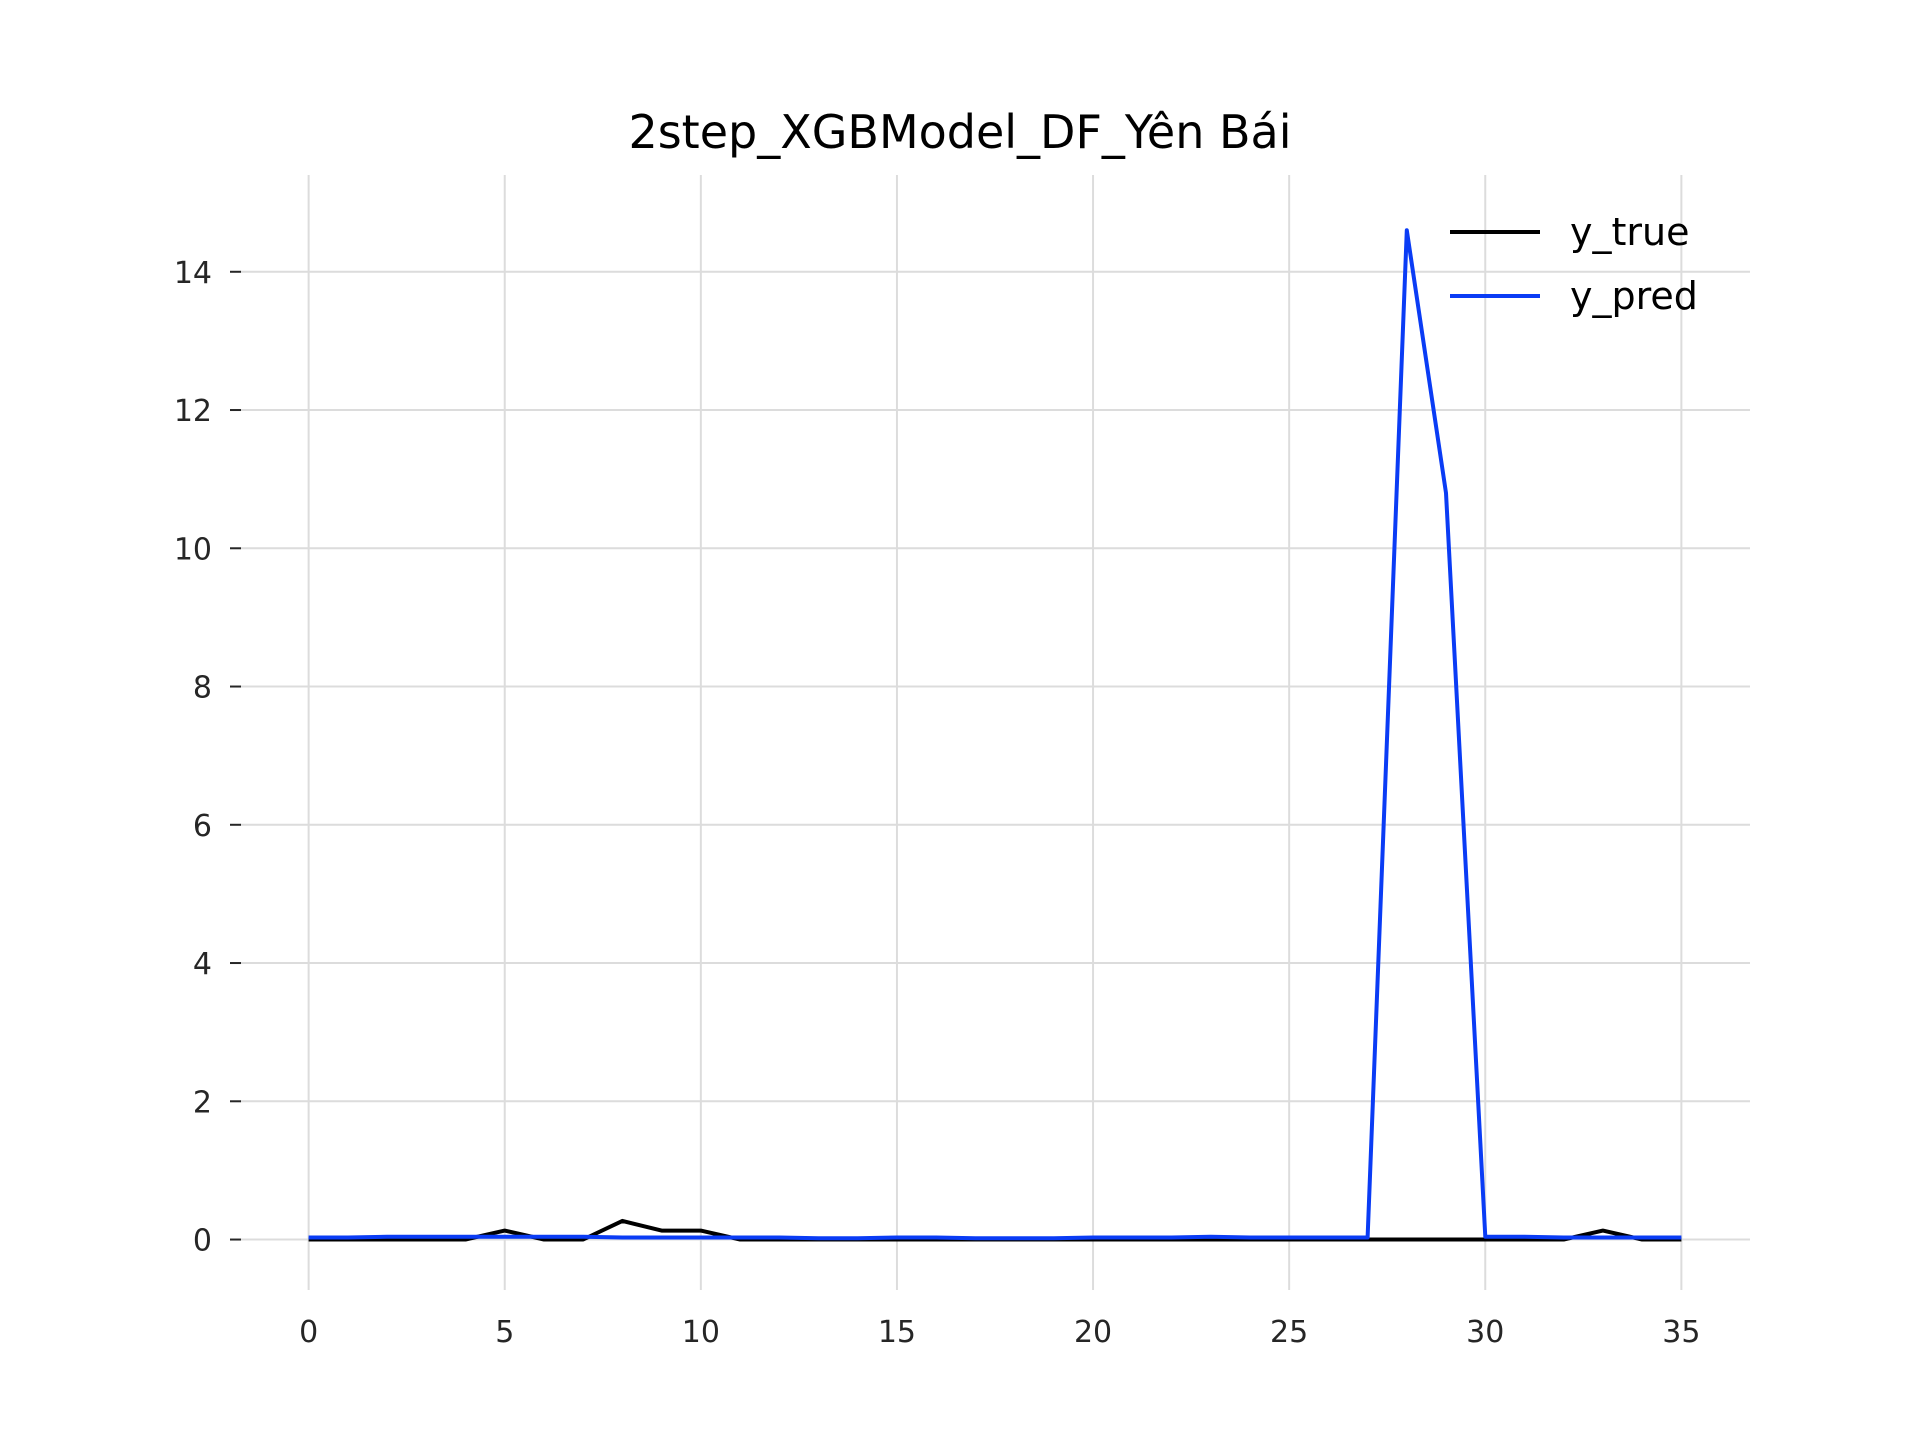 Image resolution: width=1920 pixels, height=1440 pixels. Describe the element at coordinates (959, 132) in the screenshot. I see `chart-title: 2step_XGBModel_DF_Yên Bái` at that location.